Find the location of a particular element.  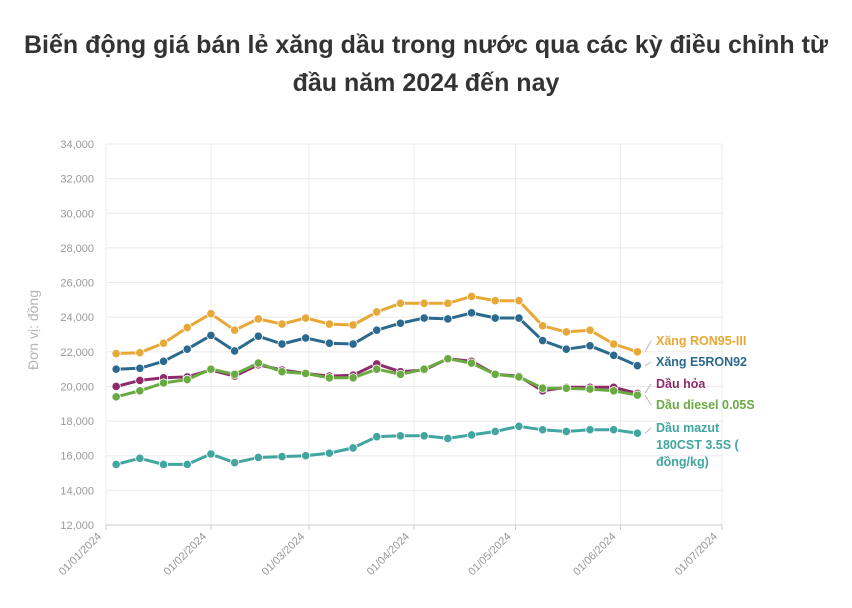

y-tick-label: 34,000 is located at coordinates (77, 145).